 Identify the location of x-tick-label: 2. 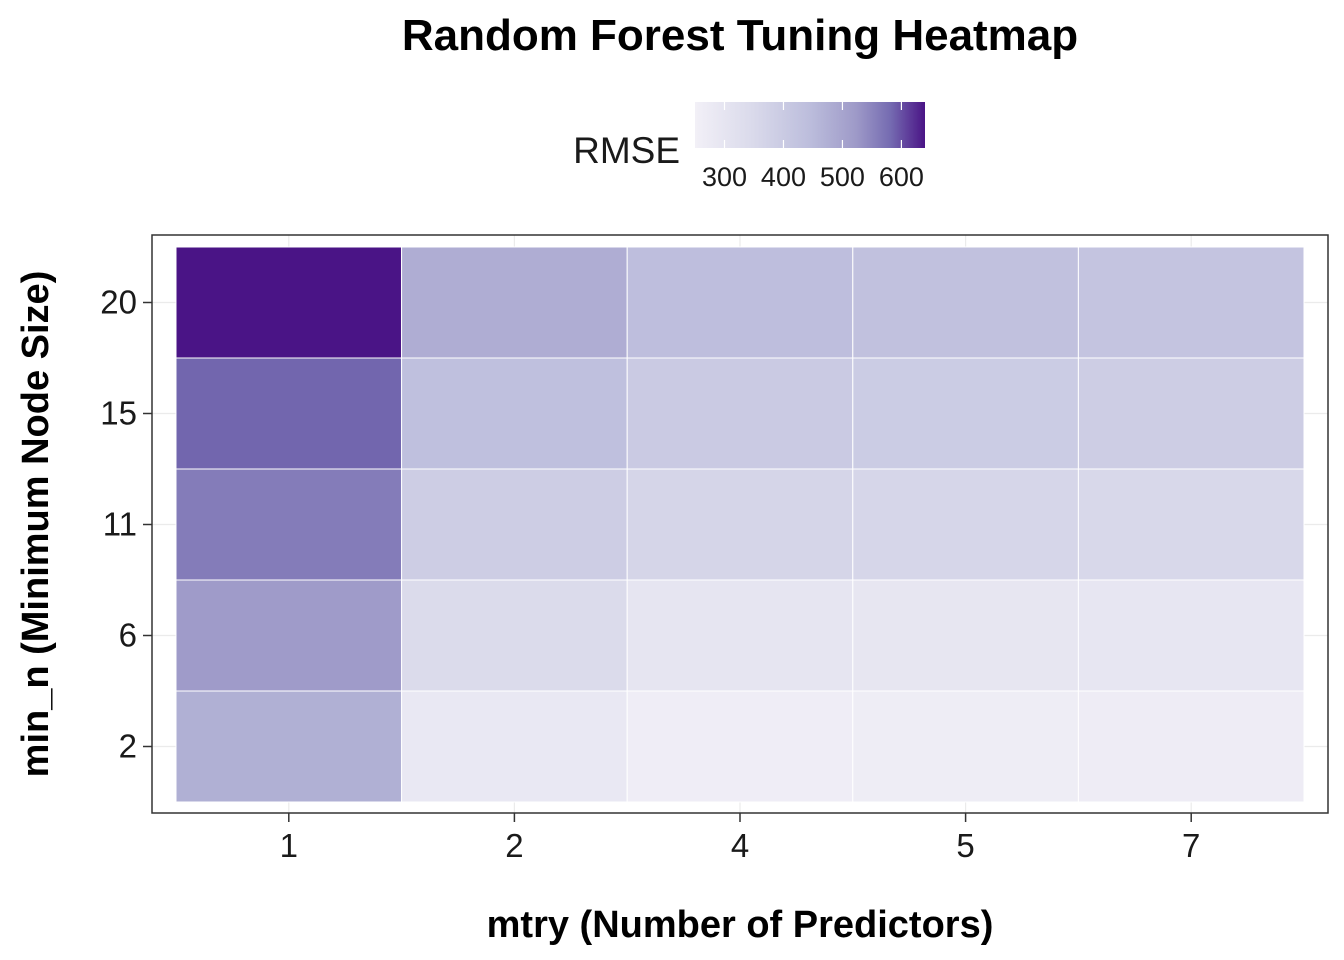
(514, 845).